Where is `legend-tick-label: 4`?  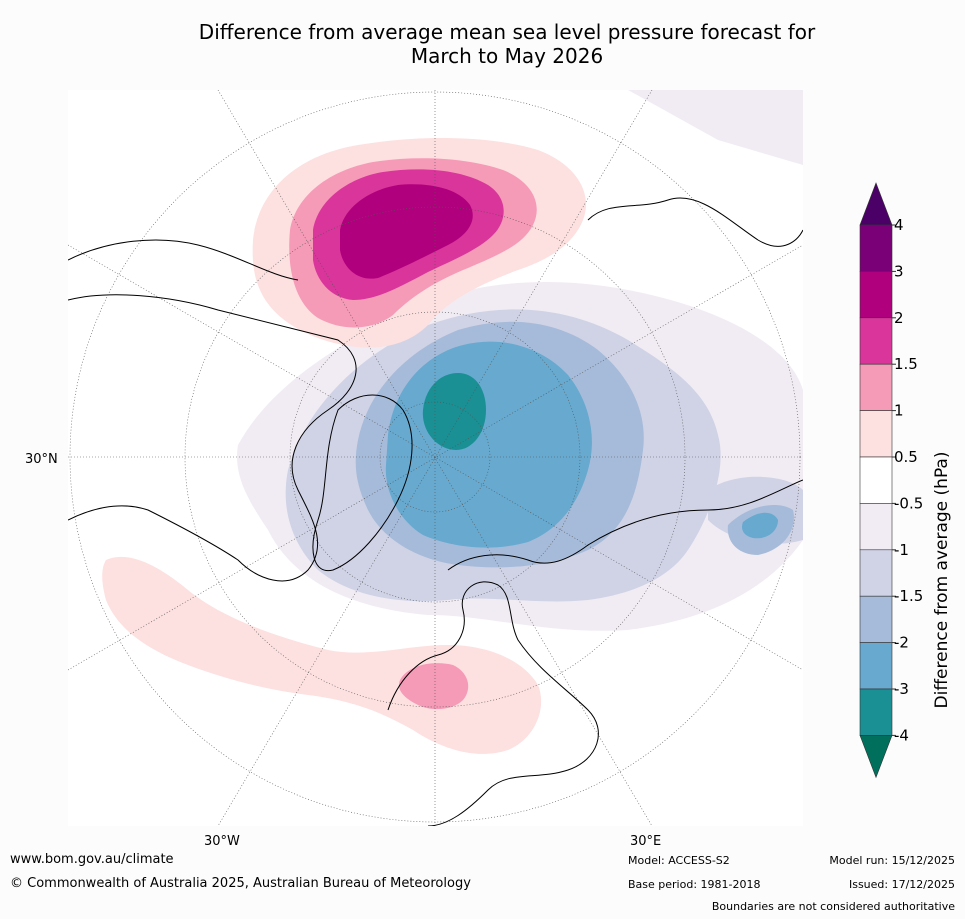
legend-tick-label: 4 is located at coordinates (899, 225).